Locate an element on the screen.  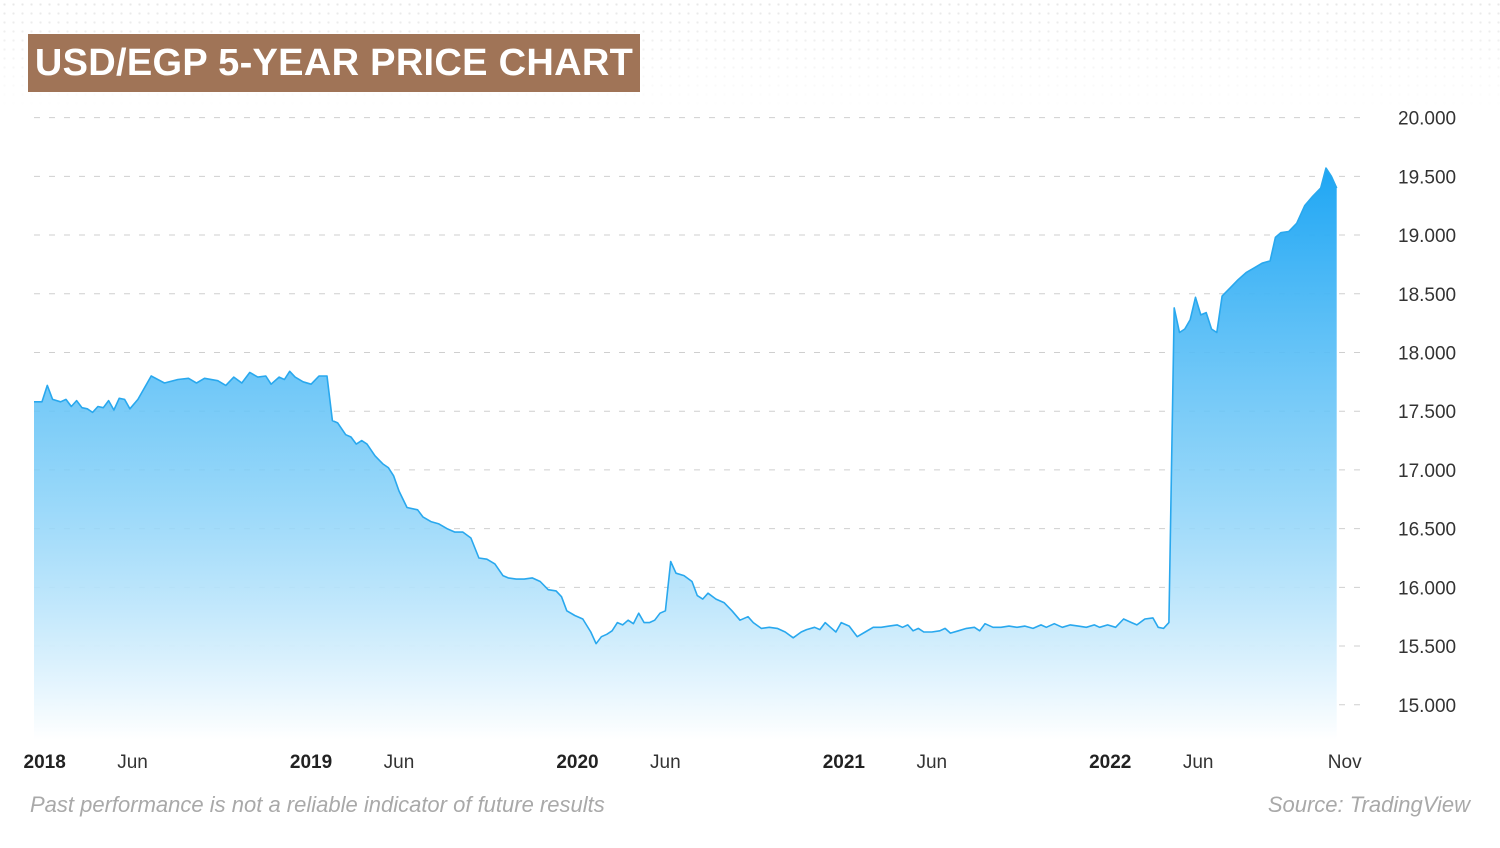
x-axis-ticks: 2018 Jun 2019 Jun 2020 Jun 2021 Jun 2022 Jun Nov is located at coordinates (693, 762).